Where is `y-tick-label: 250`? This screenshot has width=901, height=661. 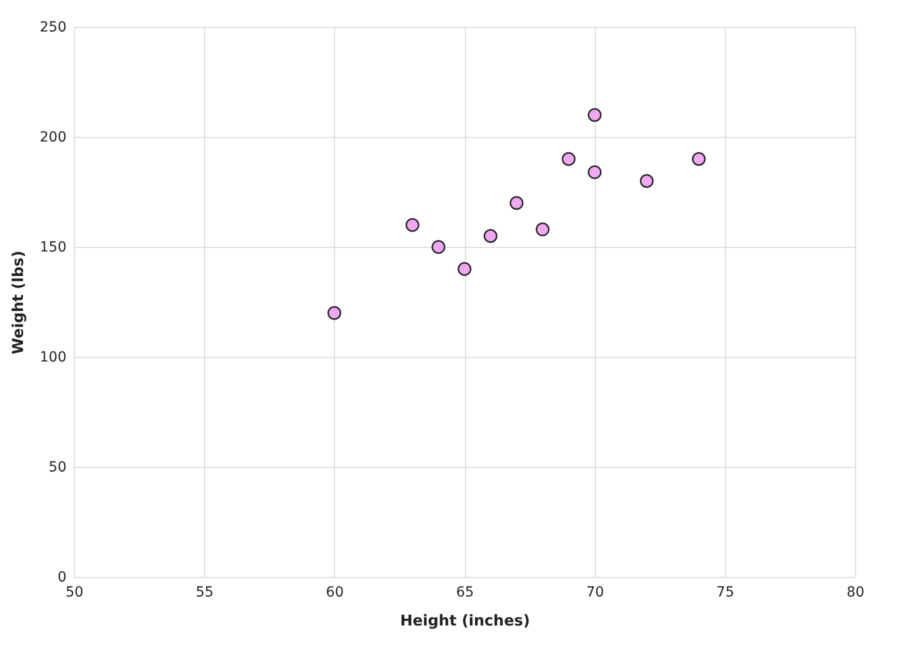 y-tick-label: 250 is located at coordinates (53, 28).